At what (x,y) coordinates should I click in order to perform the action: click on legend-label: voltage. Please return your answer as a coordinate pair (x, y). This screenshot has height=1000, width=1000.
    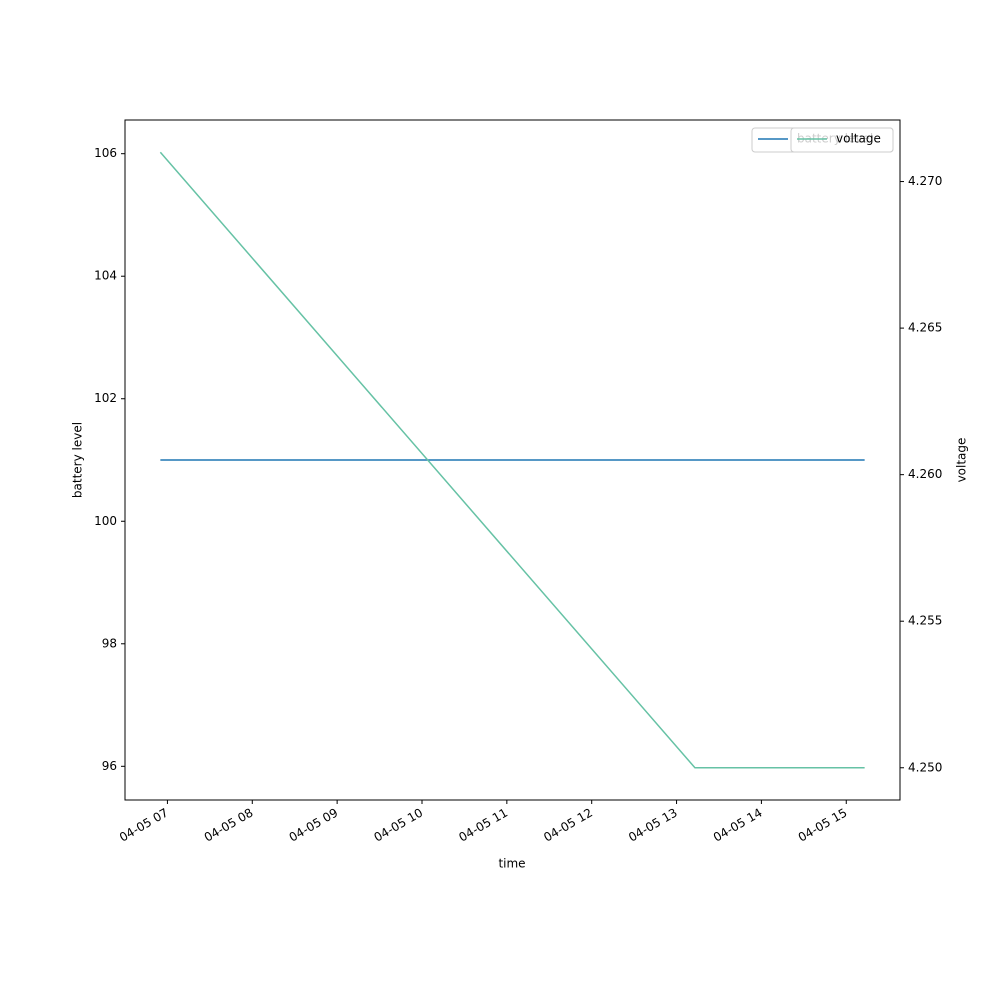
    Looking at the image, I should click on (858, 139).